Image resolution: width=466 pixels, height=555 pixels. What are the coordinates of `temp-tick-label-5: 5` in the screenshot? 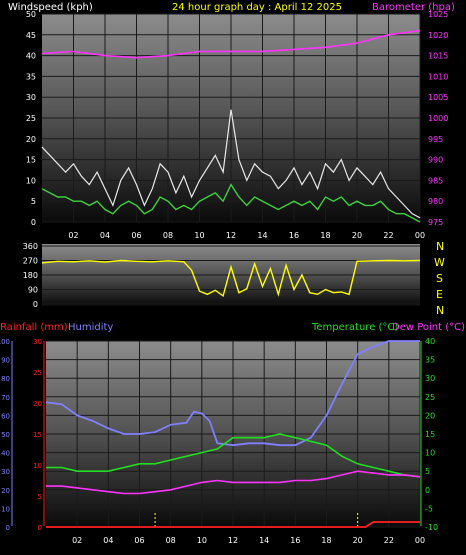 It's located at (427, 471).